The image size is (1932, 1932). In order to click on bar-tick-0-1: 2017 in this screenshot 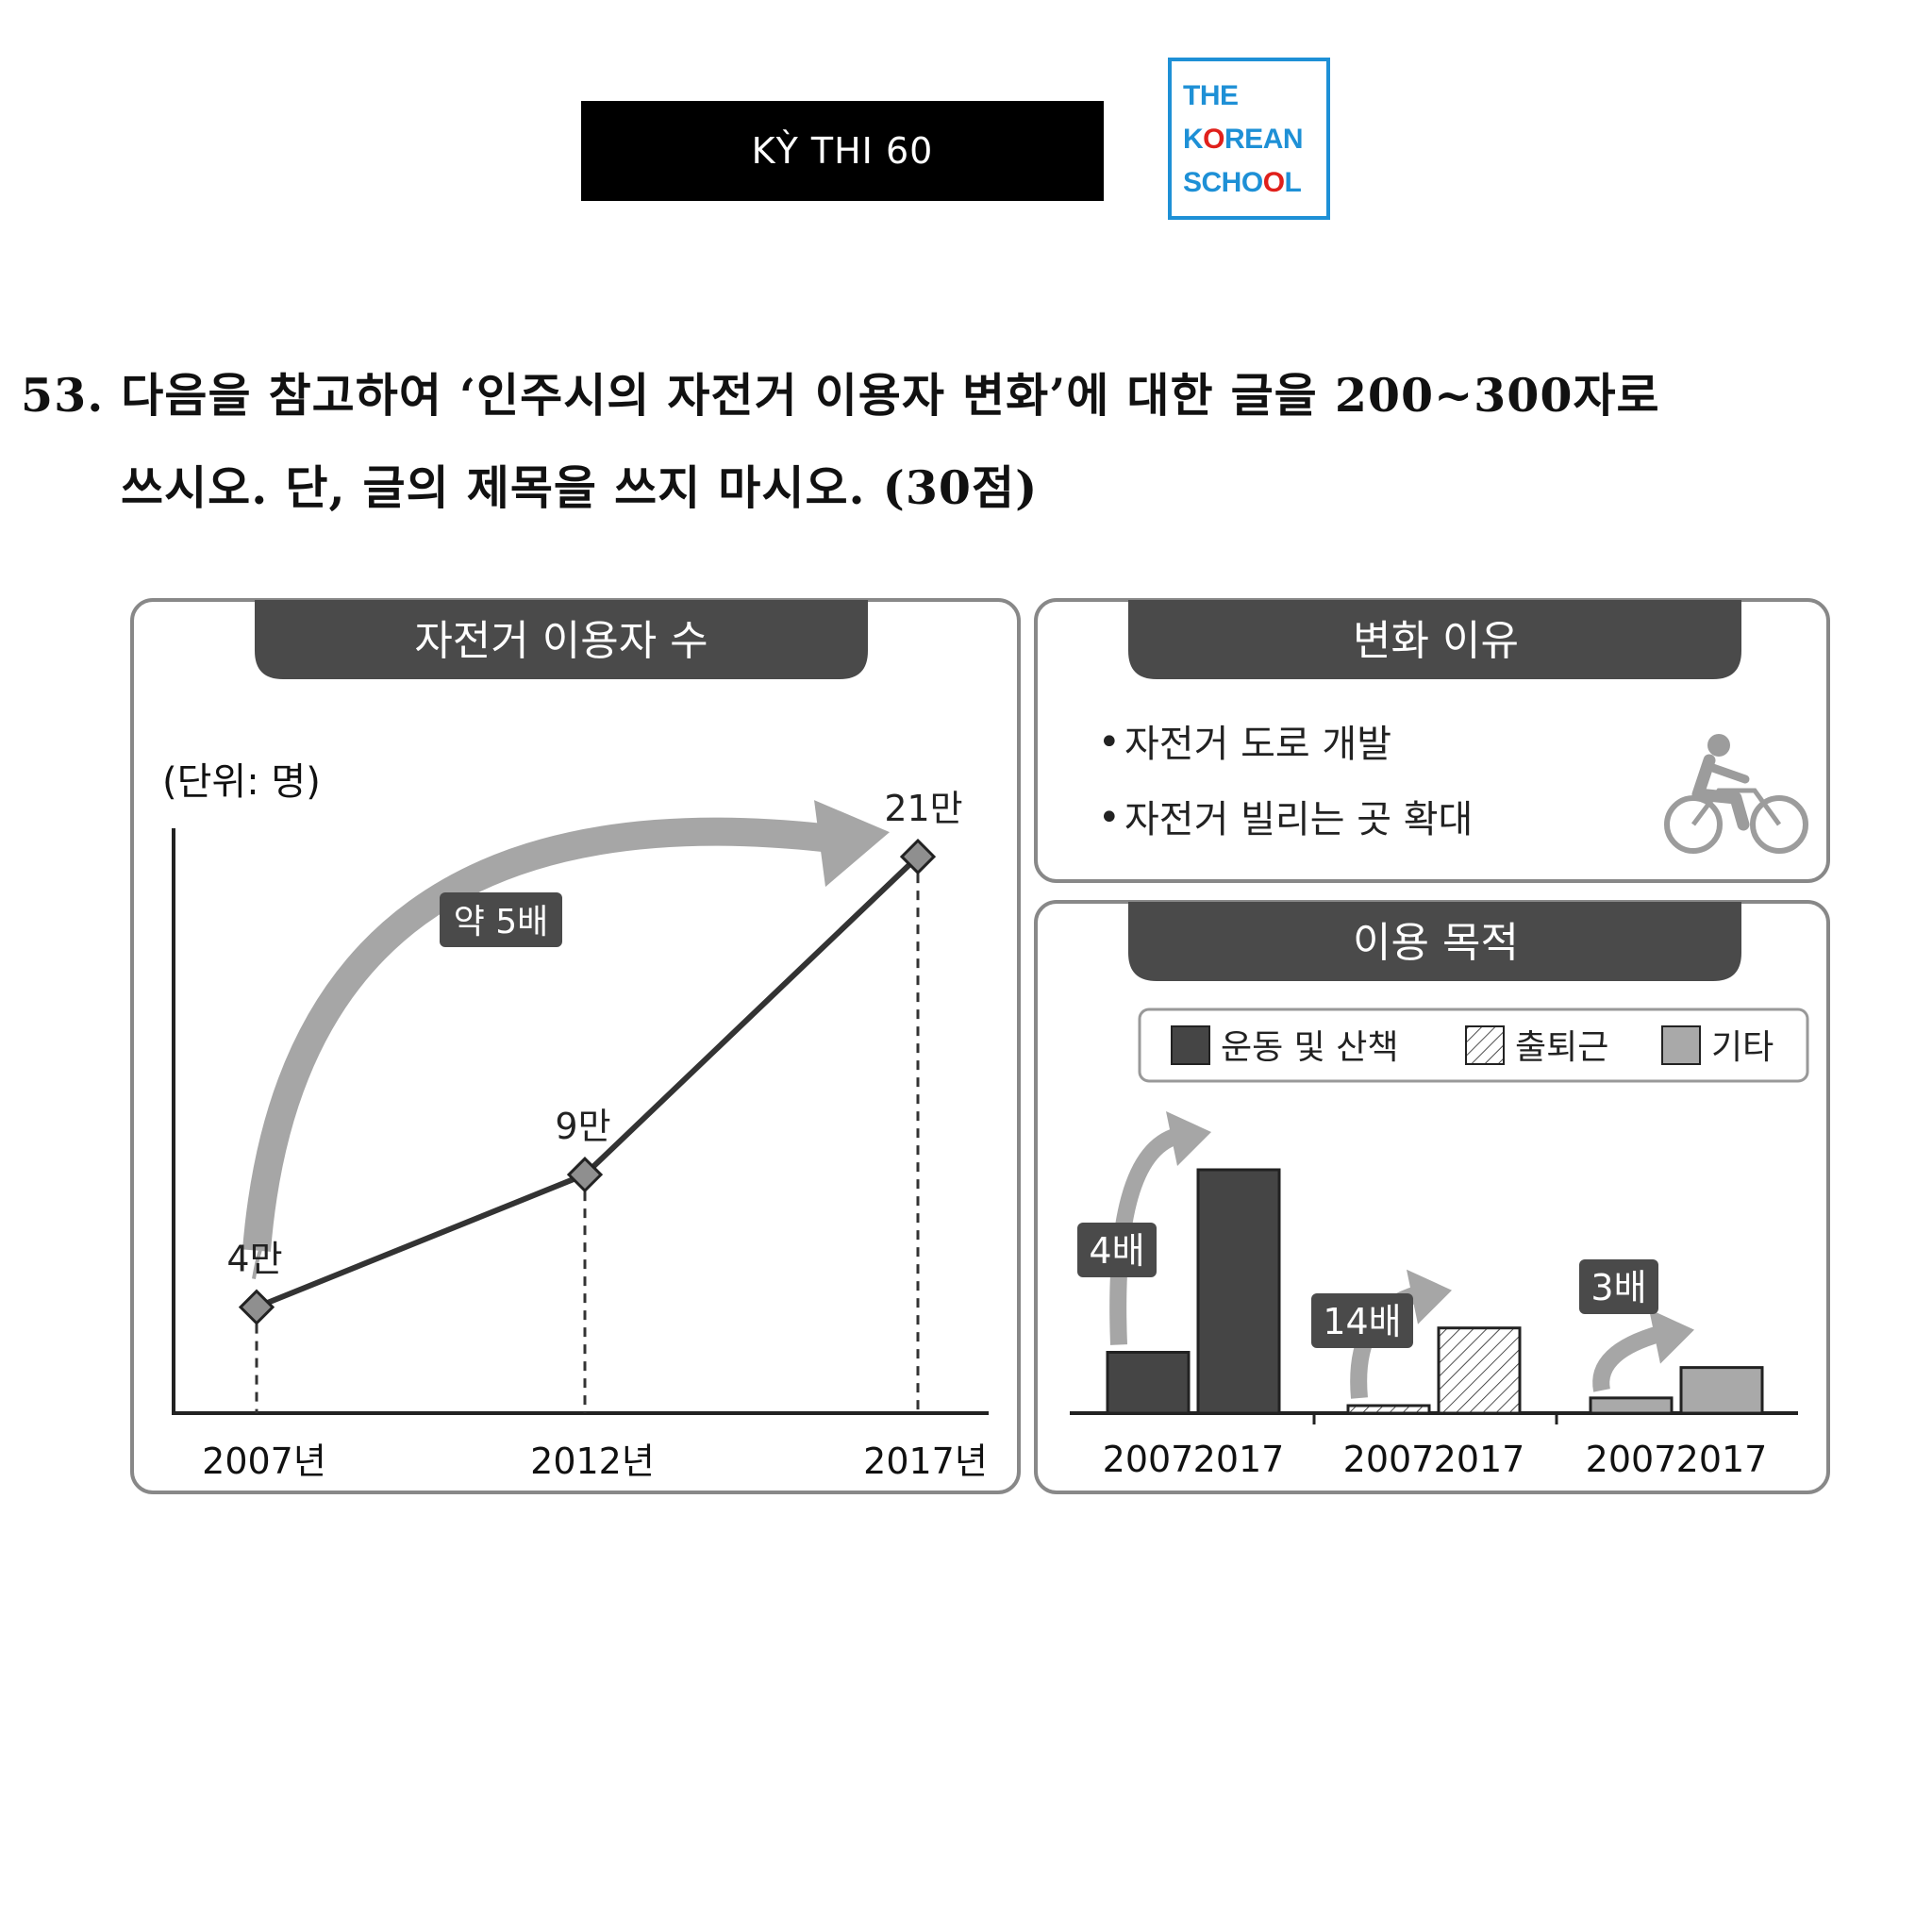, I will do `click(1239, 1459)`.